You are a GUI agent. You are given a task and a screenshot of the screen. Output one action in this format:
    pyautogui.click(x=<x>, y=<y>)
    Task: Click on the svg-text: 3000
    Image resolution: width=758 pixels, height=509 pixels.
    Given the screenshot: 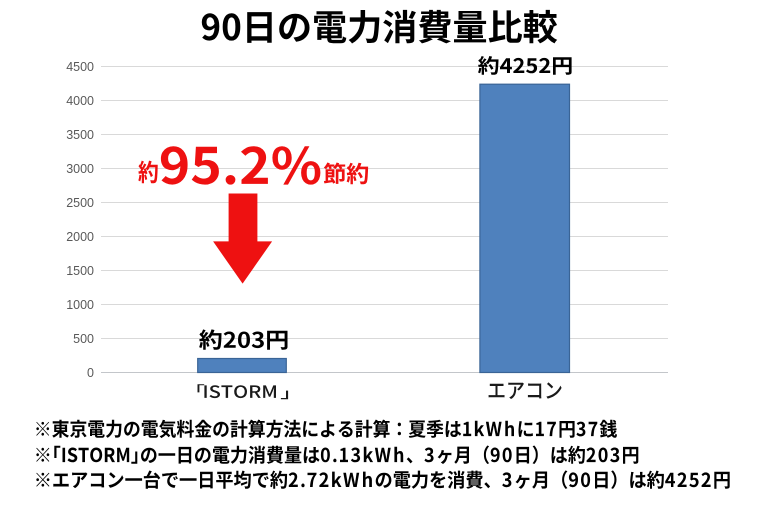 What is the action you would take?
    pyautogui.click(x=80, y=169)
    